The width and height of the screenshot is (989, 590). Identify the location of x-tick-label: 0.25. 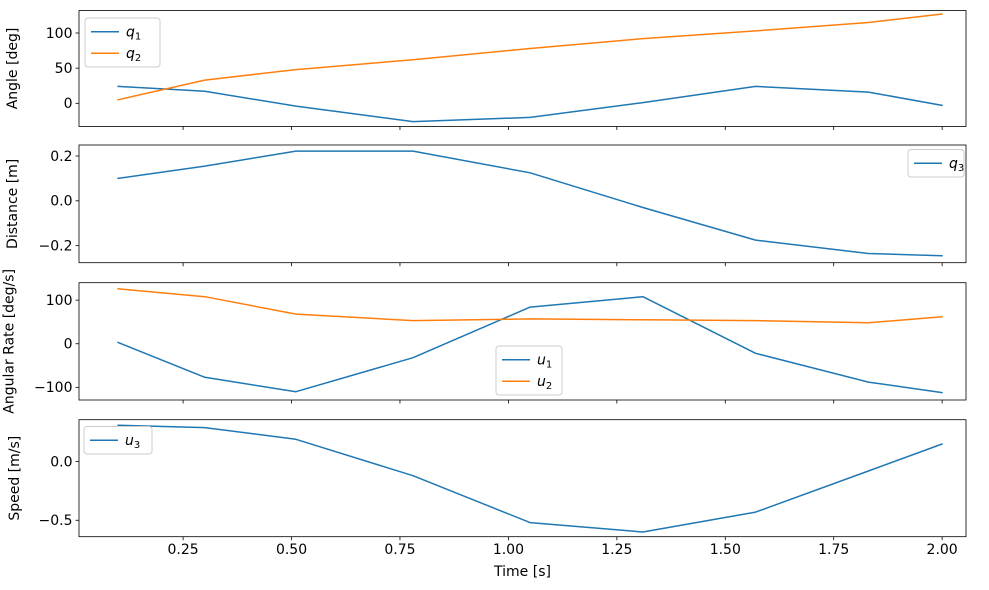
(183, 550).